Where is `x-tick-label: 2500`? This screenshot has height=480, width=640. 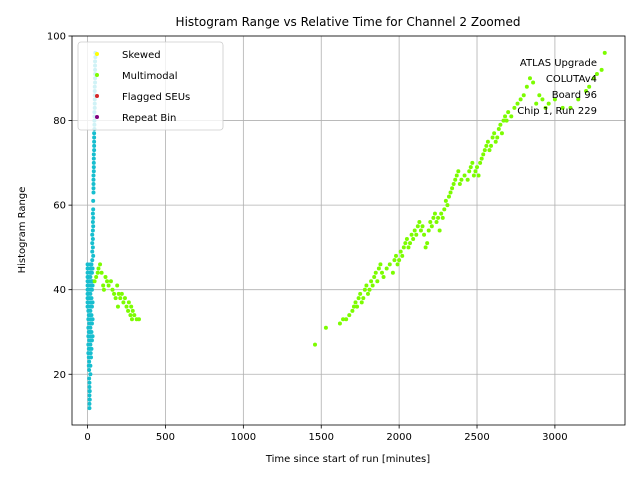 x-tick-label: 2500 is located at coordinates (476, 437).